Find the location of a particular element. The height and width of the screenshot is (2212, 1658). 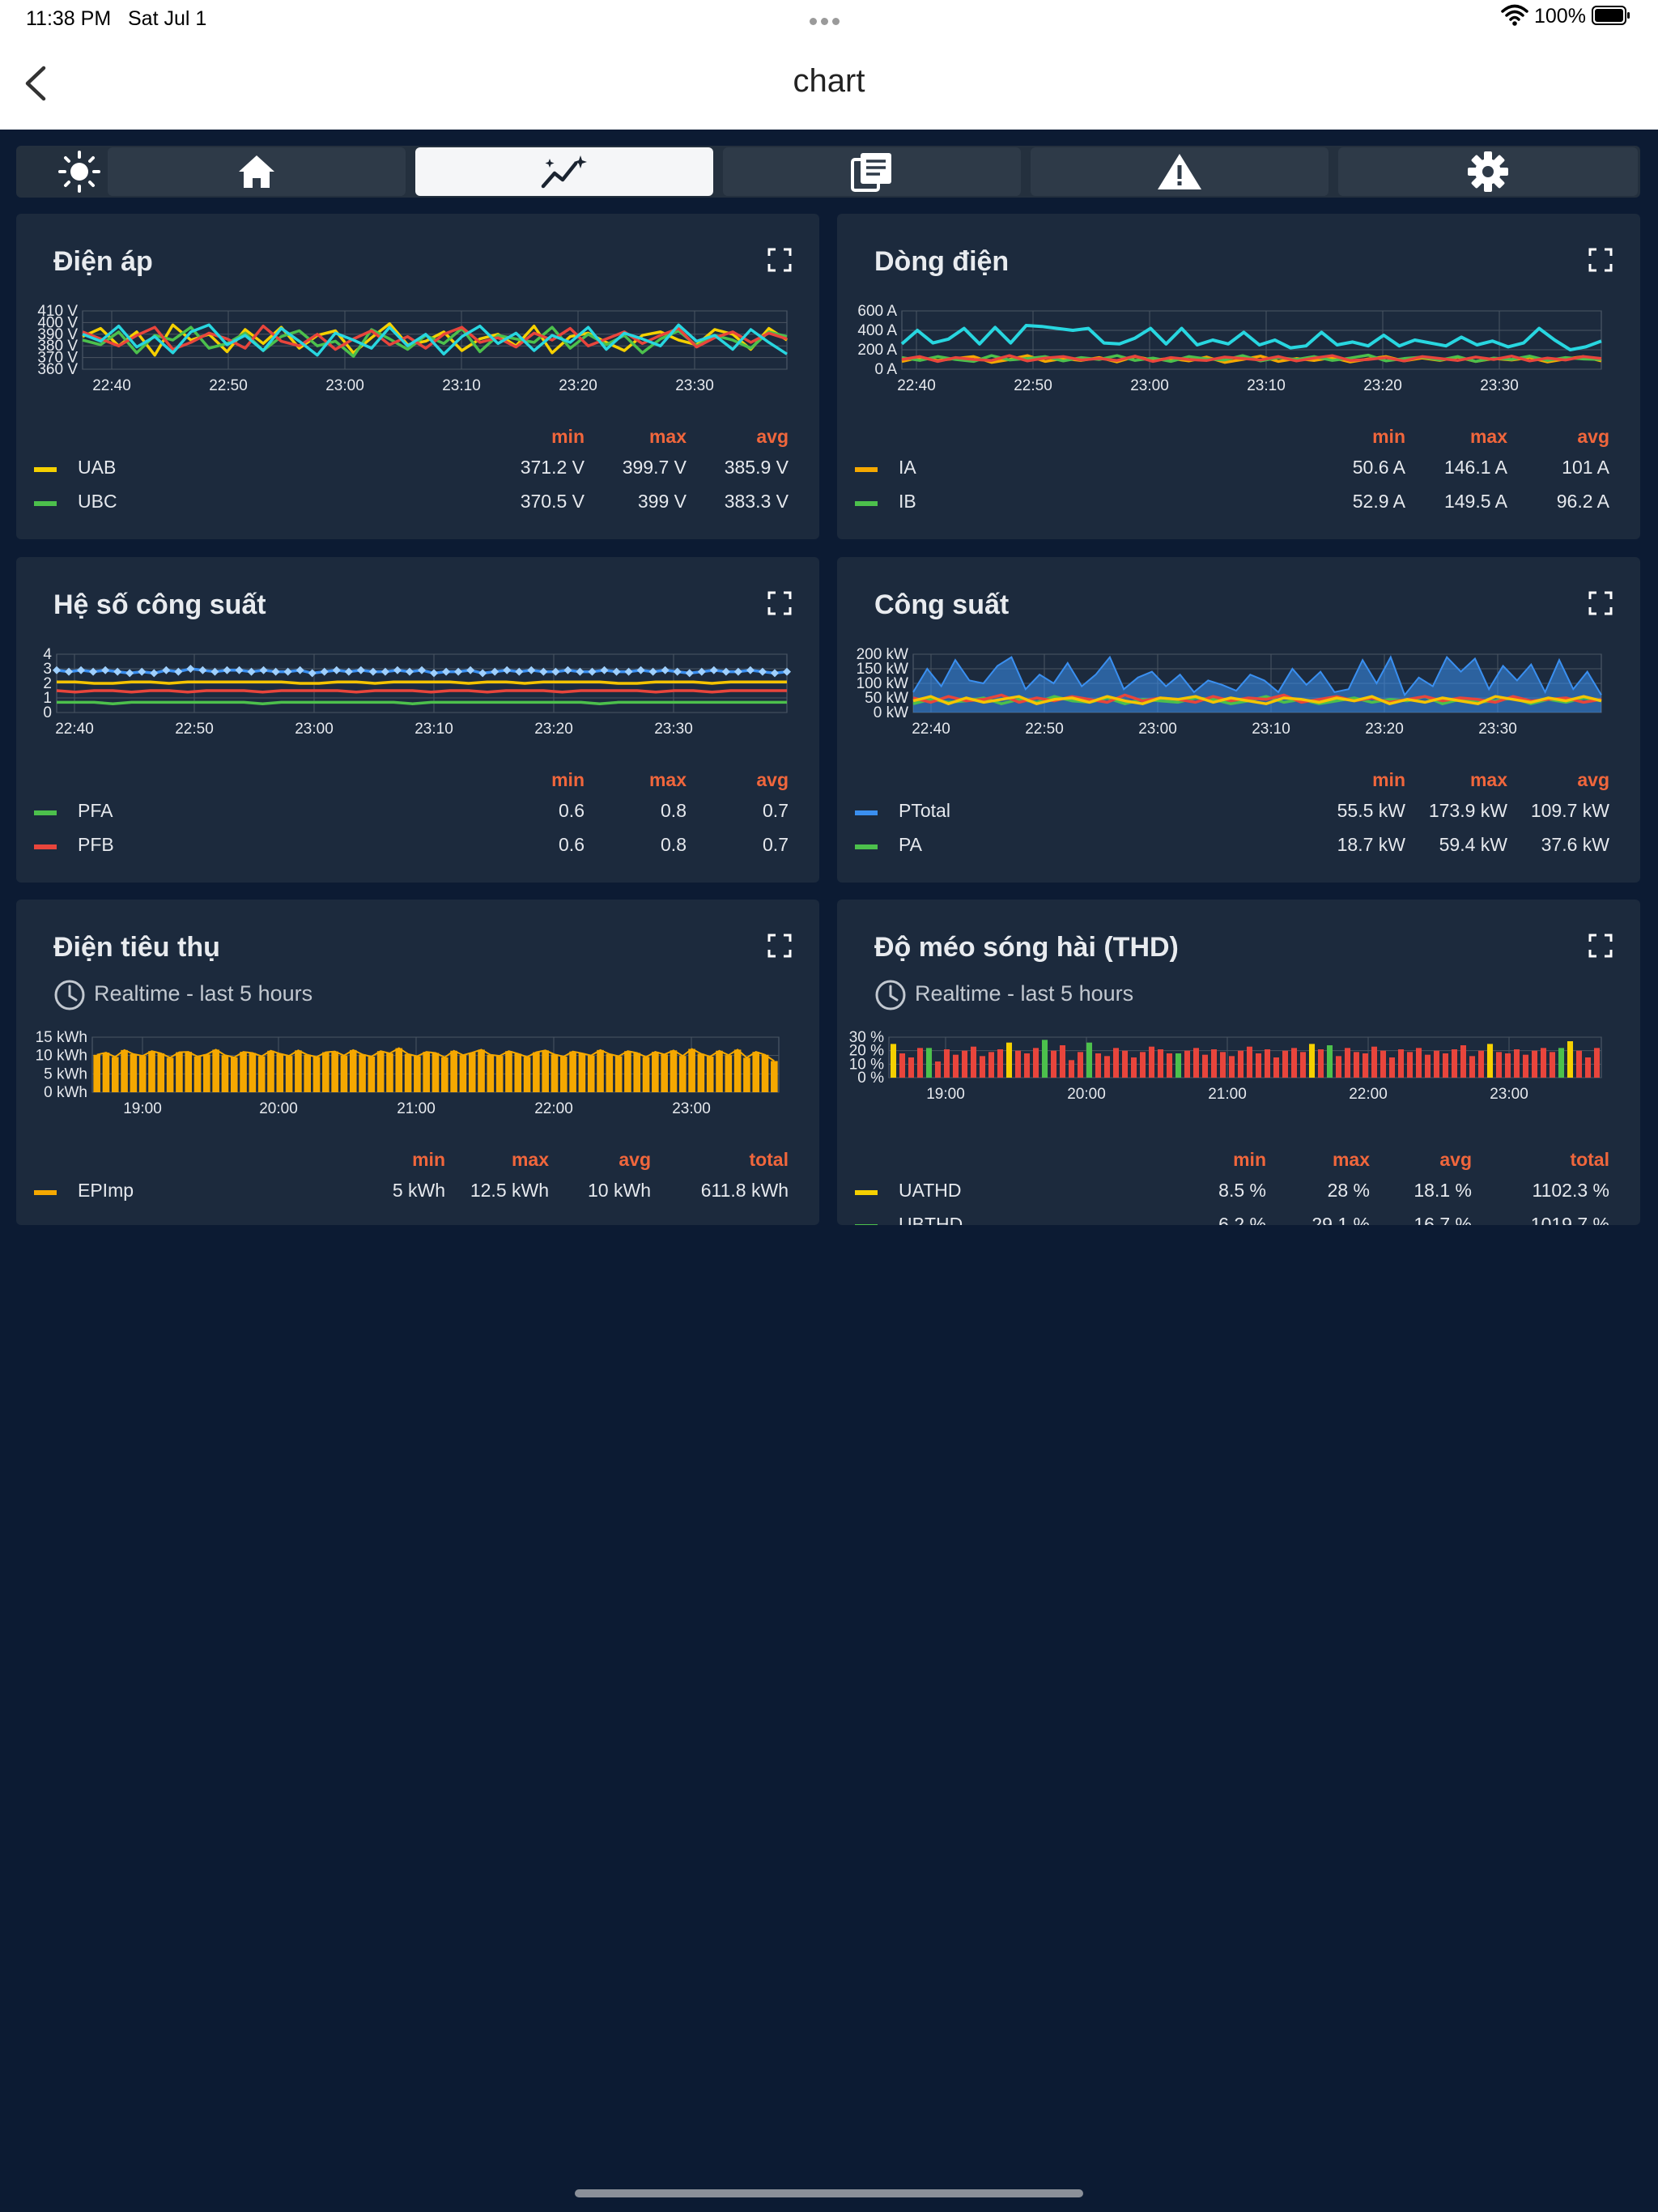

legend-value-max: 149.5 A is located at coordinates (1475, 502).